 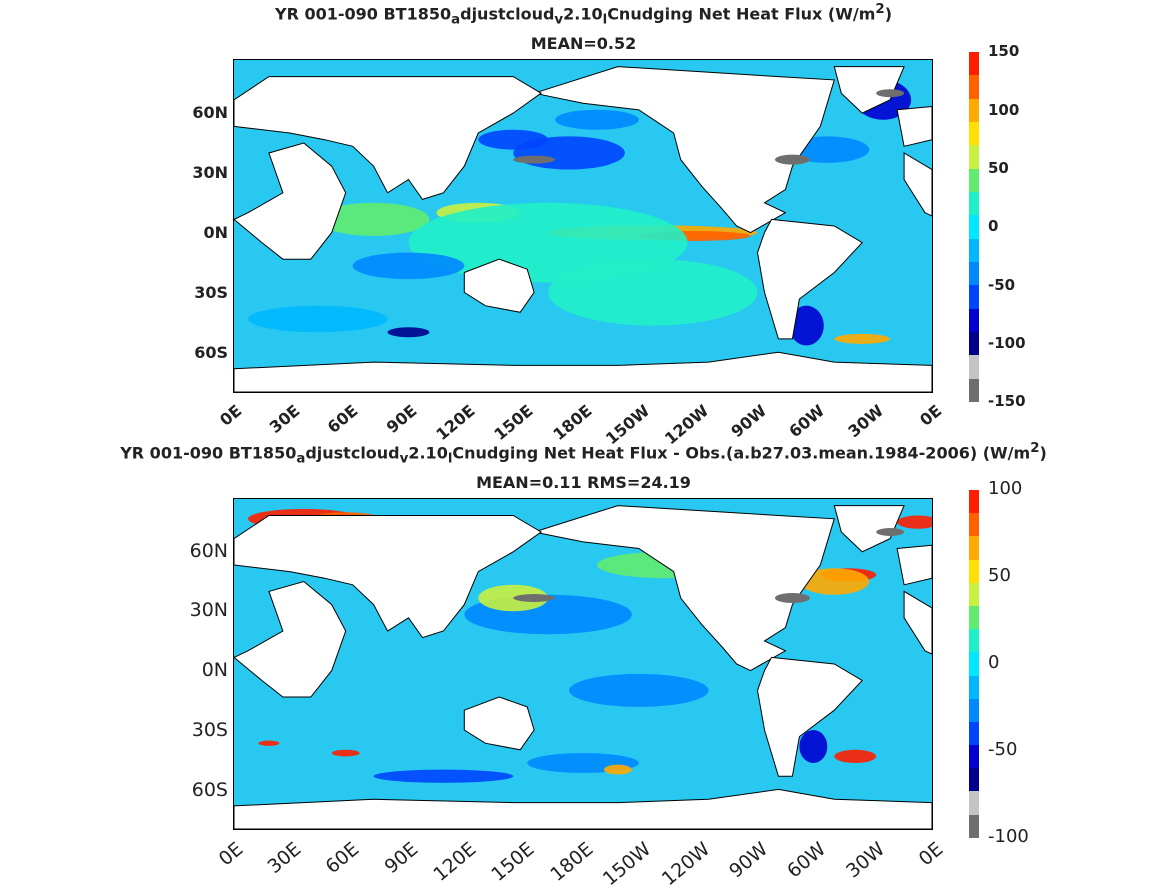 I want to click on chart-2-subtitle: MEAN=0.11 RMS=24.19, so click(x=583, y=482).